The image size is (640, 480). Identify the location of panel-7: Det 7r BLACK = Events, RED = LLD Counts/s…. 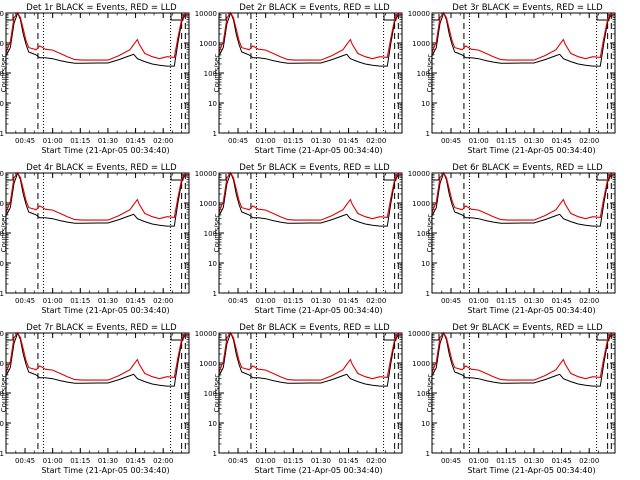
(95, 399).